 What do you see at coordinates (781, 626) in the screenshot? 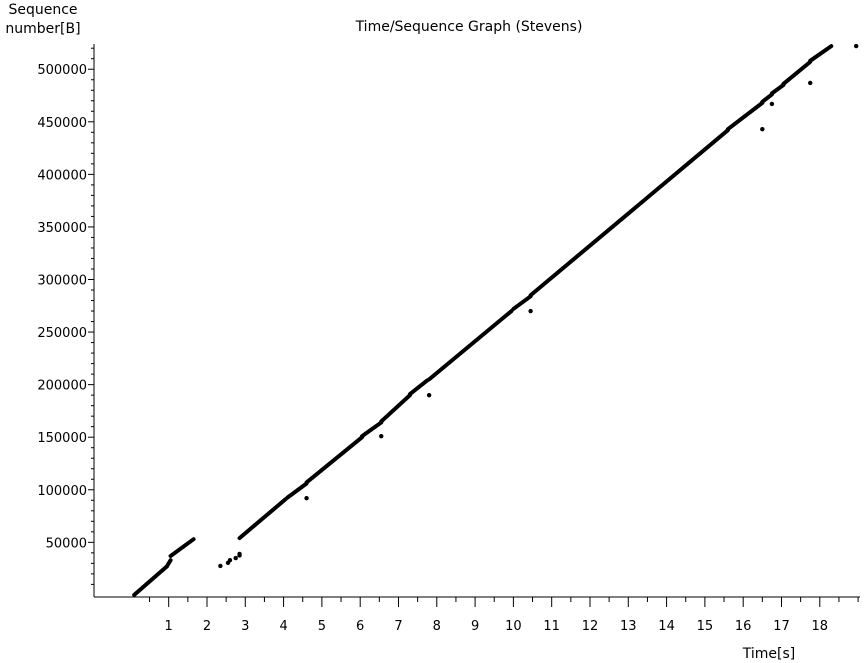
I see `x-tick-label: 17` at bounding box center [781, 626].